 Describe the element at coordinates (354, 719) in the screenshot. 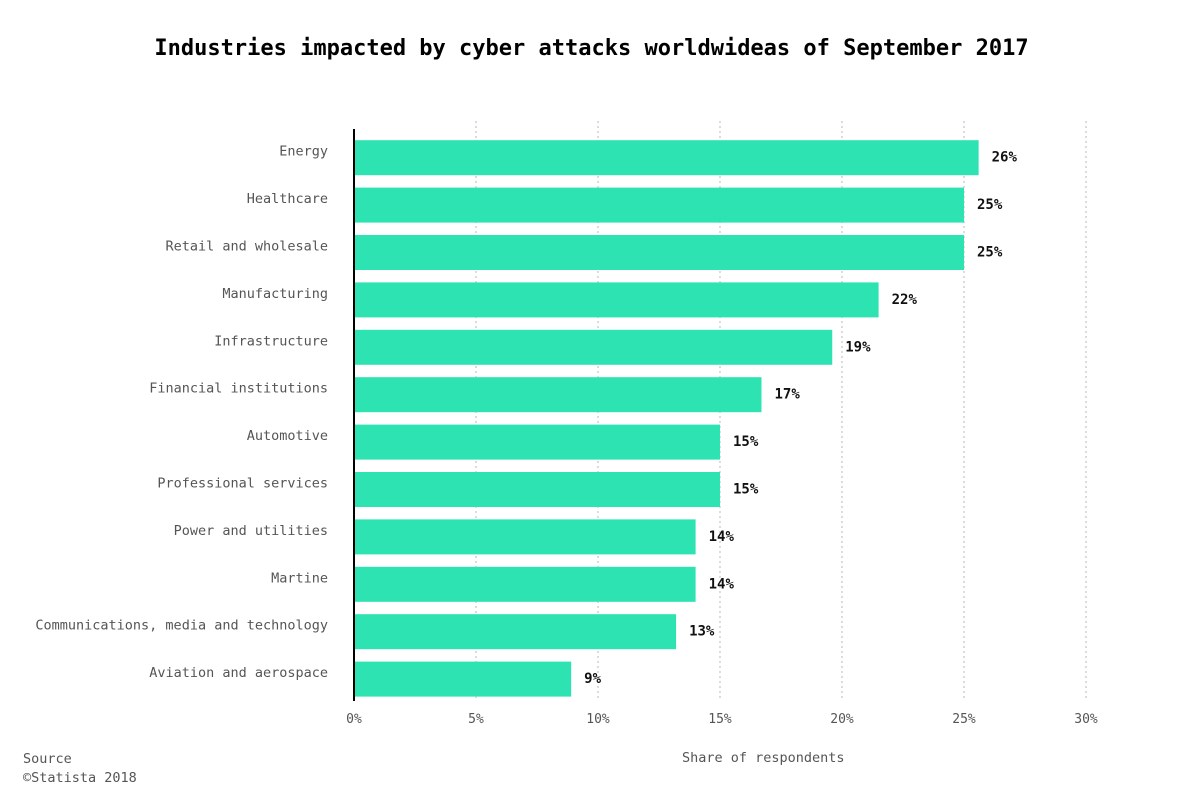

I see `x-tick-label: 0%` at that location.